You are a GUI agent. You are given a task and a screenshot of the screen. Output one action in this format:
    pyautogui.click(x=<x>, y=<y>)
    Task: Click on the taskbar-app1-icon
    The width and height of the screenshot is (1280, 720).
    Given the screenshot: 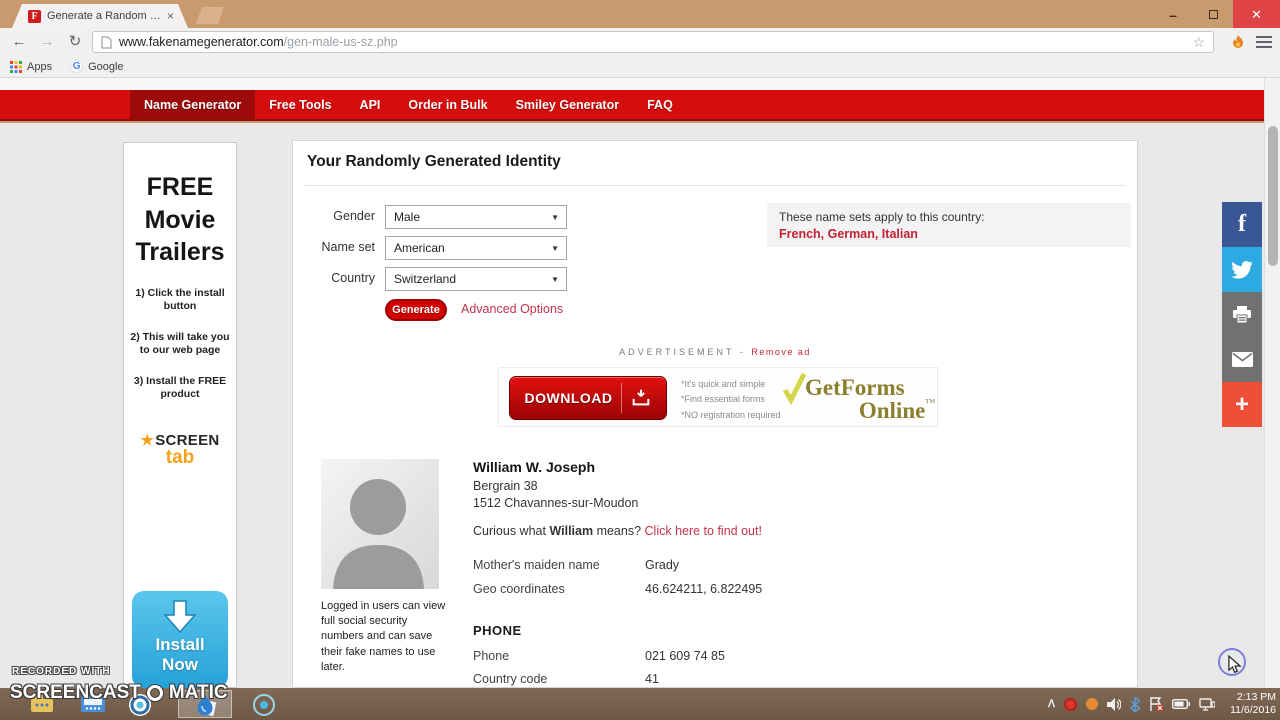 What is the action you would take?
    pyautogui.click(x=42, y=704)
    